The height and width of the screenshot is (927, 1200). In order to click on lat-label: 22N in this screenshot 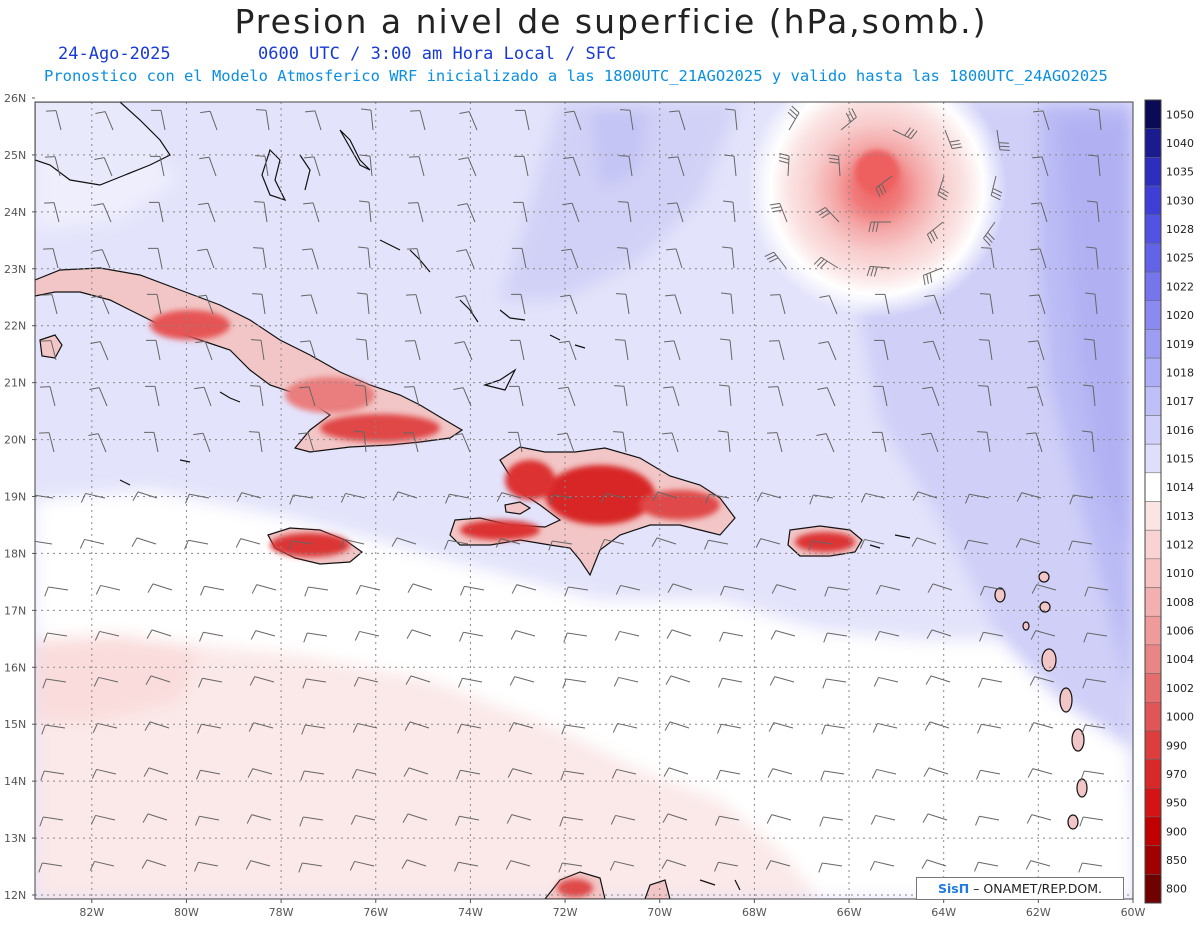, I will do `click(15, 326)`.